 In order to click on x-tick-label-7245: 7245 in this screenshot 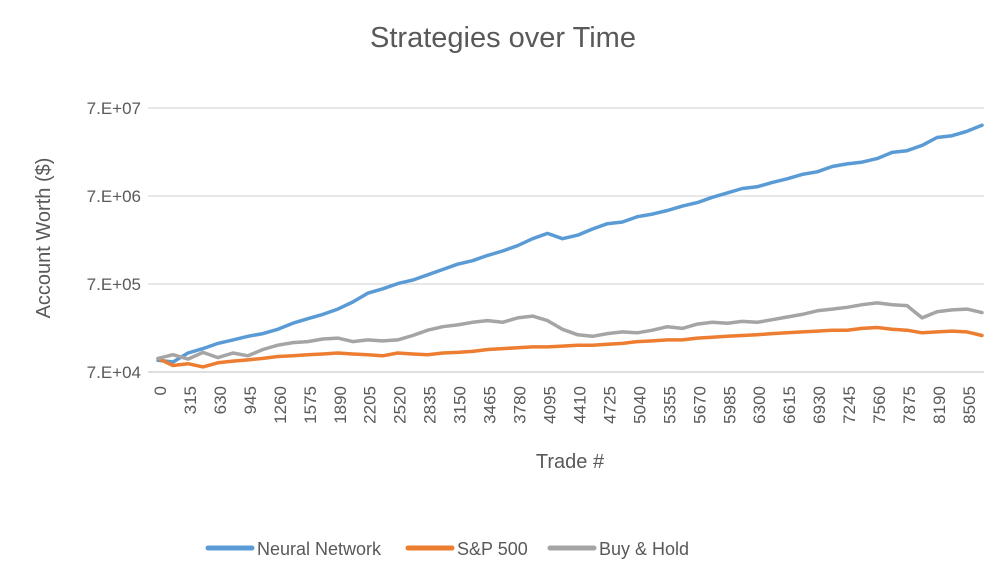, I will do `click(849, 405)`.